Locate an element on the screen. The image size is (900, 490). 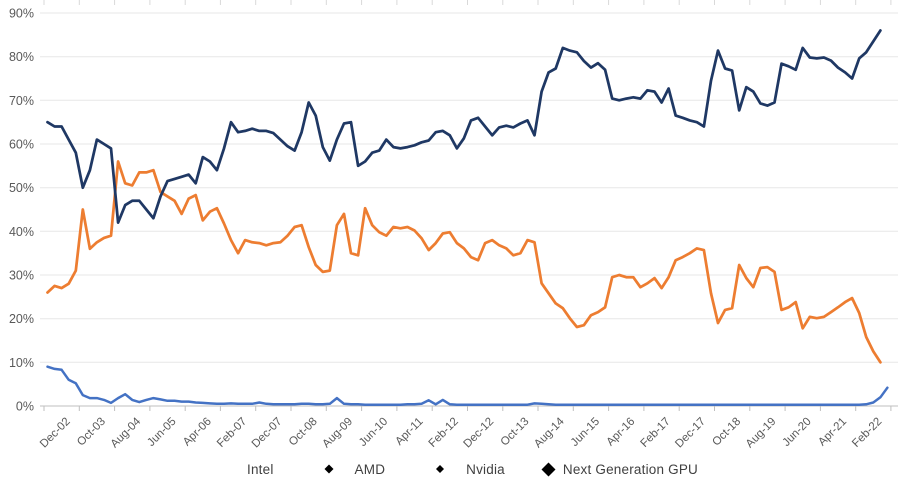
svg-text: Dec-07 is located at coordinates (267, 433).